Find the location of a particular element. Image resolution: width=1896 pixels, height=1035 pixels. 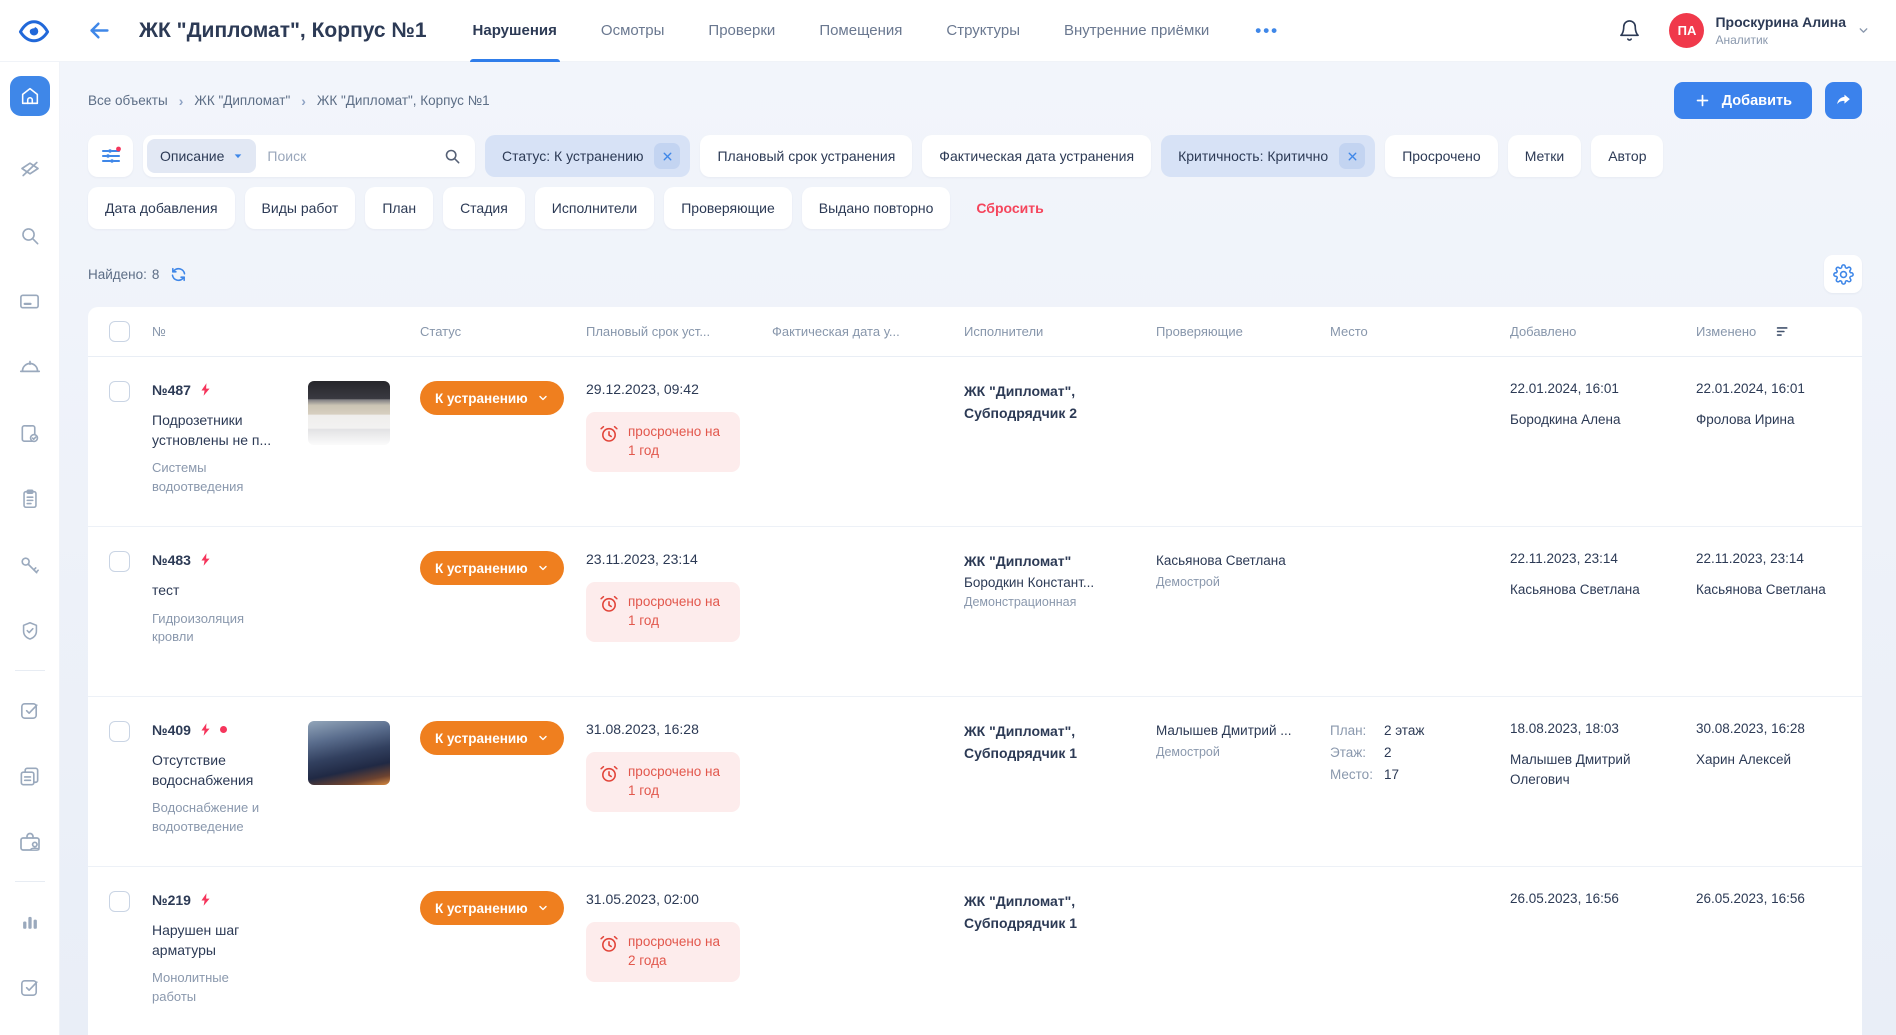

select-all-checkbox is located at coordinates (119, 331).